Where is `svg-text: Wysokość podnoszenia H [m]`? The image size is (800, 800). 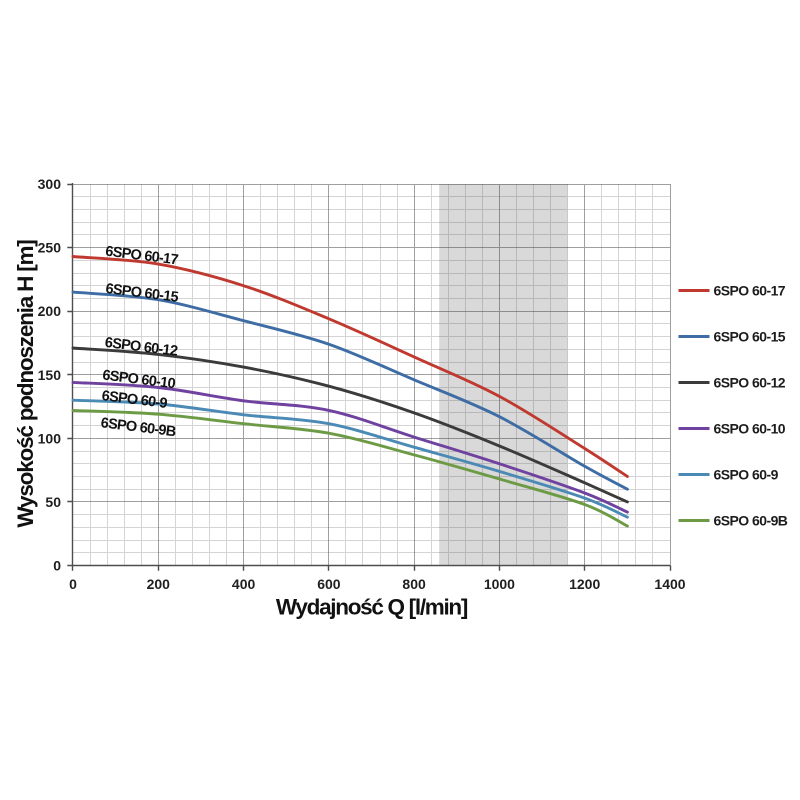 svg-text: Wysokość podnoszenia H [m] is located at coordinates (25, 384).